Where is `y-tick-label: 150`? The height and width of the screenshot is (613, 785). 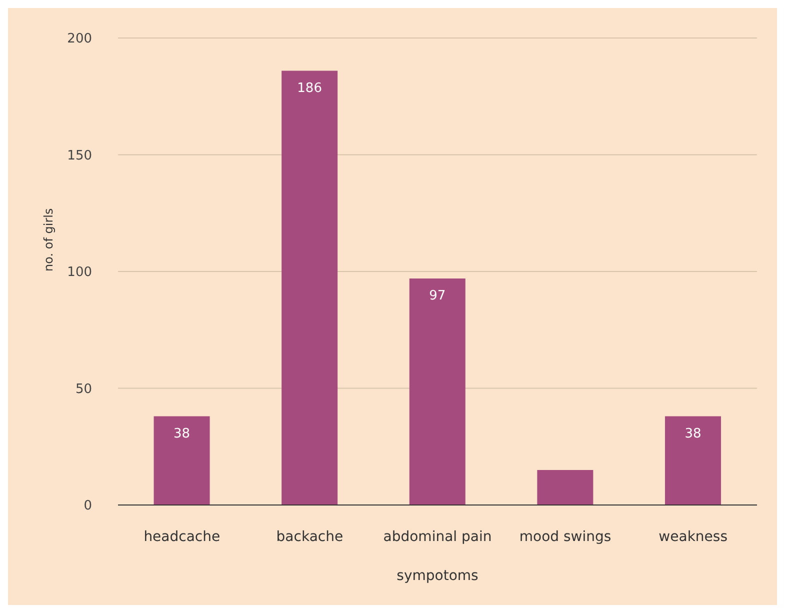 y-tick-label: 150 is located at coordinates (79, 156).